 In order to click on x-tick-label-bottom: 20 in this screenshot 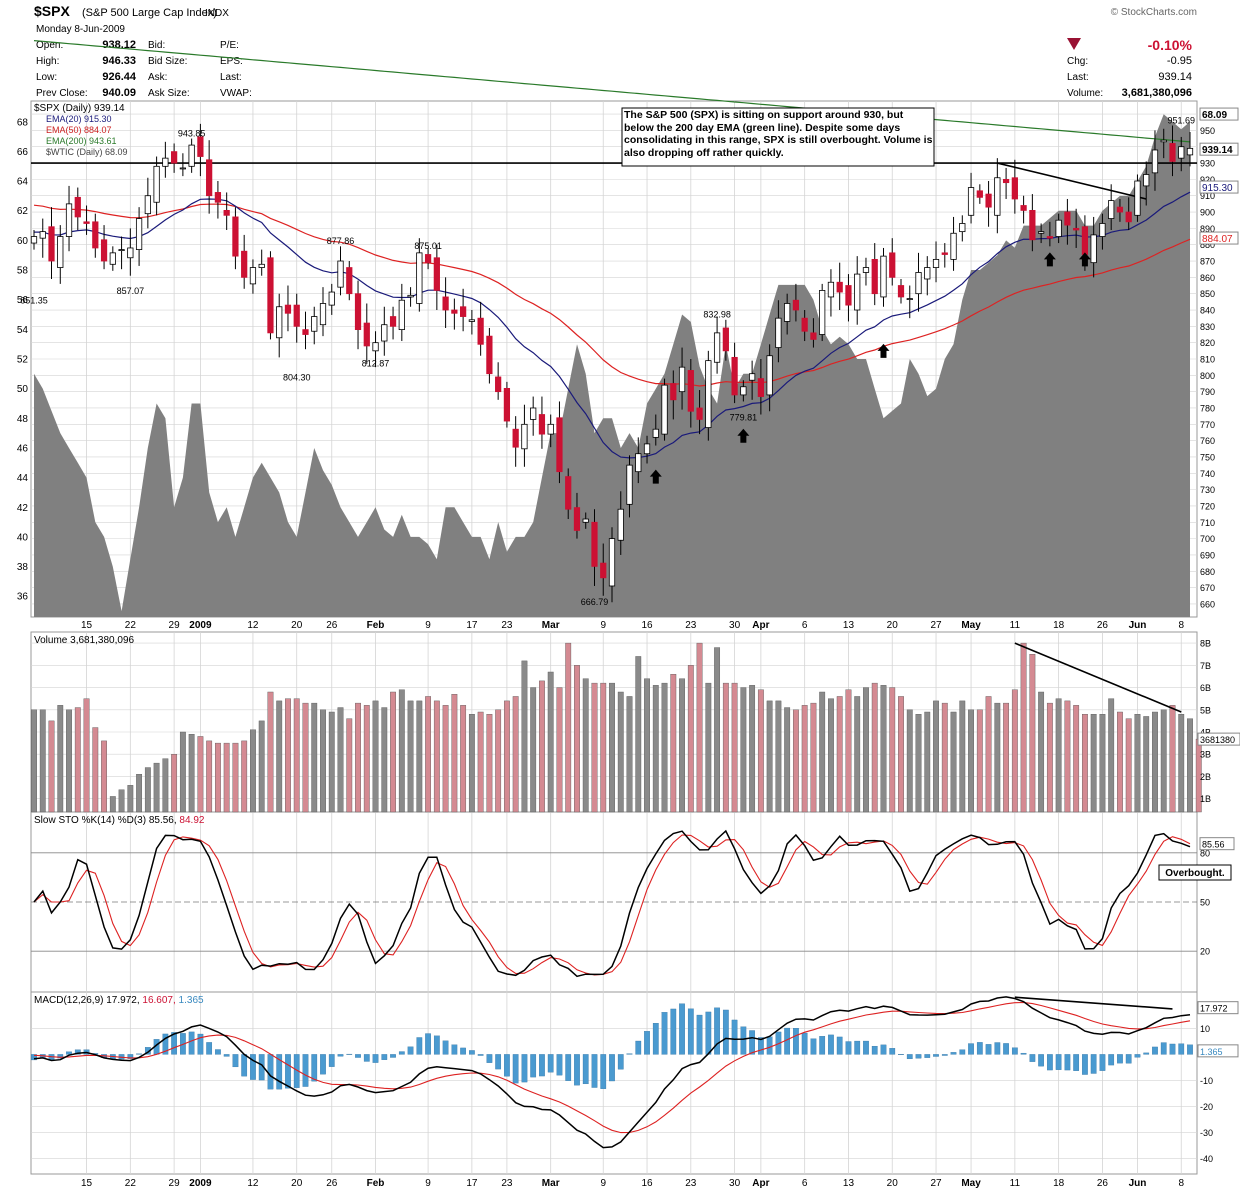, I will do `click(893, 1183)`.